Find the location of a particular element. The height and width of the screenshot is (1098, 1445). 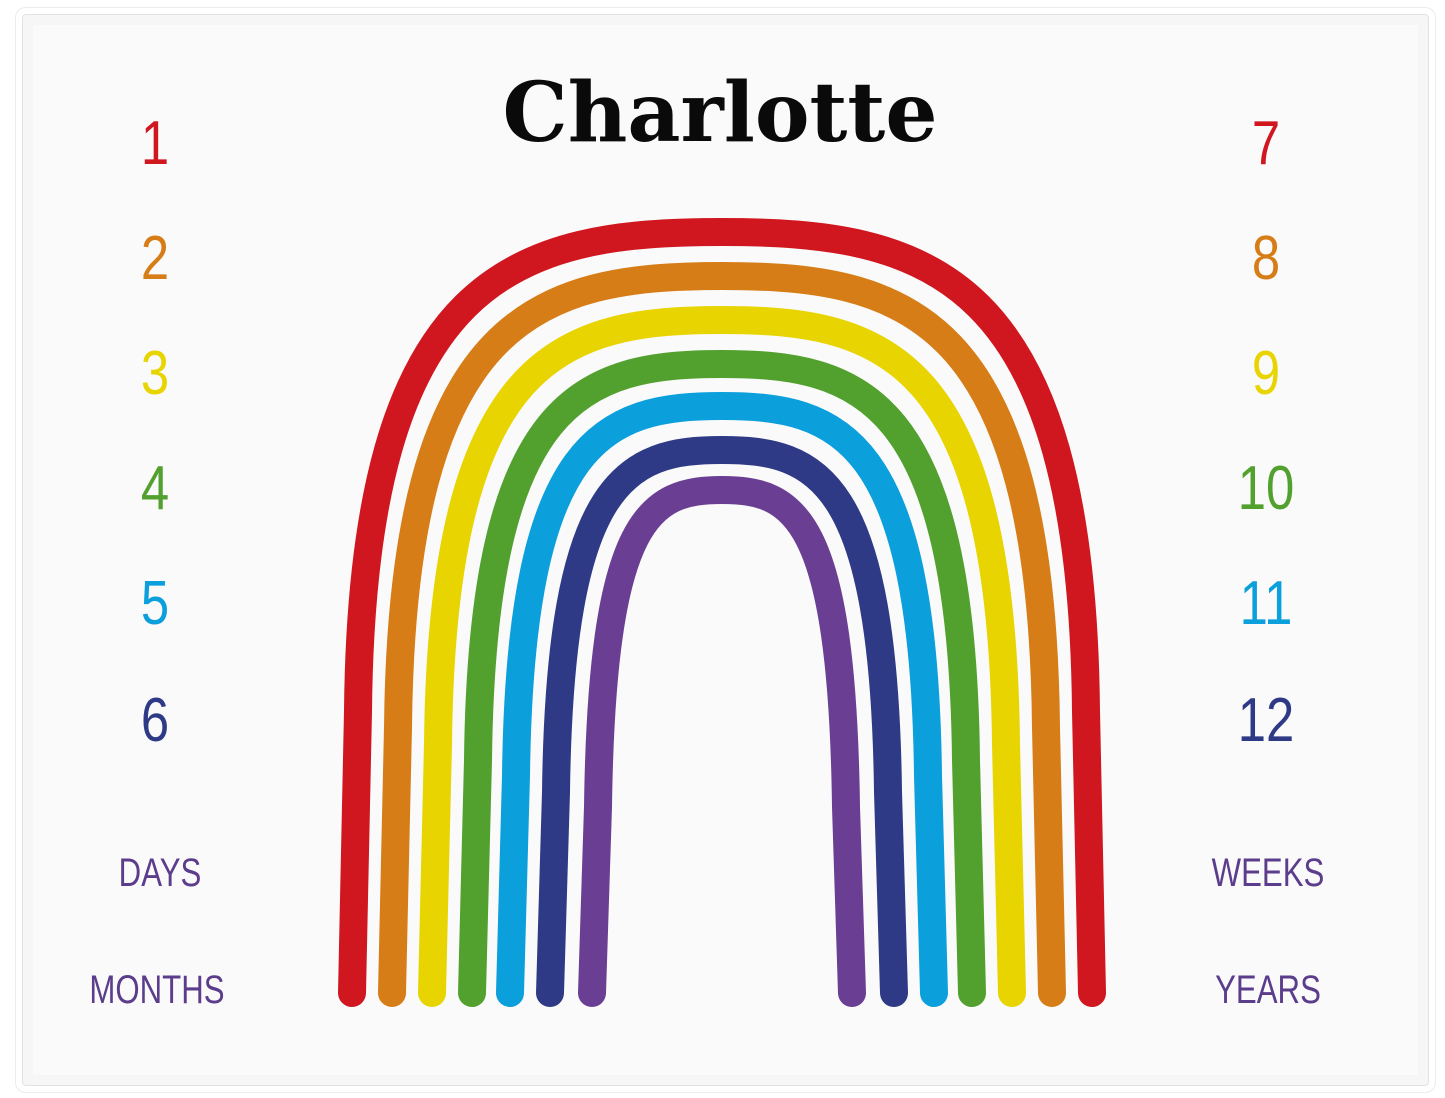

rainbow-band-navy is located at coordinates (722, 721).